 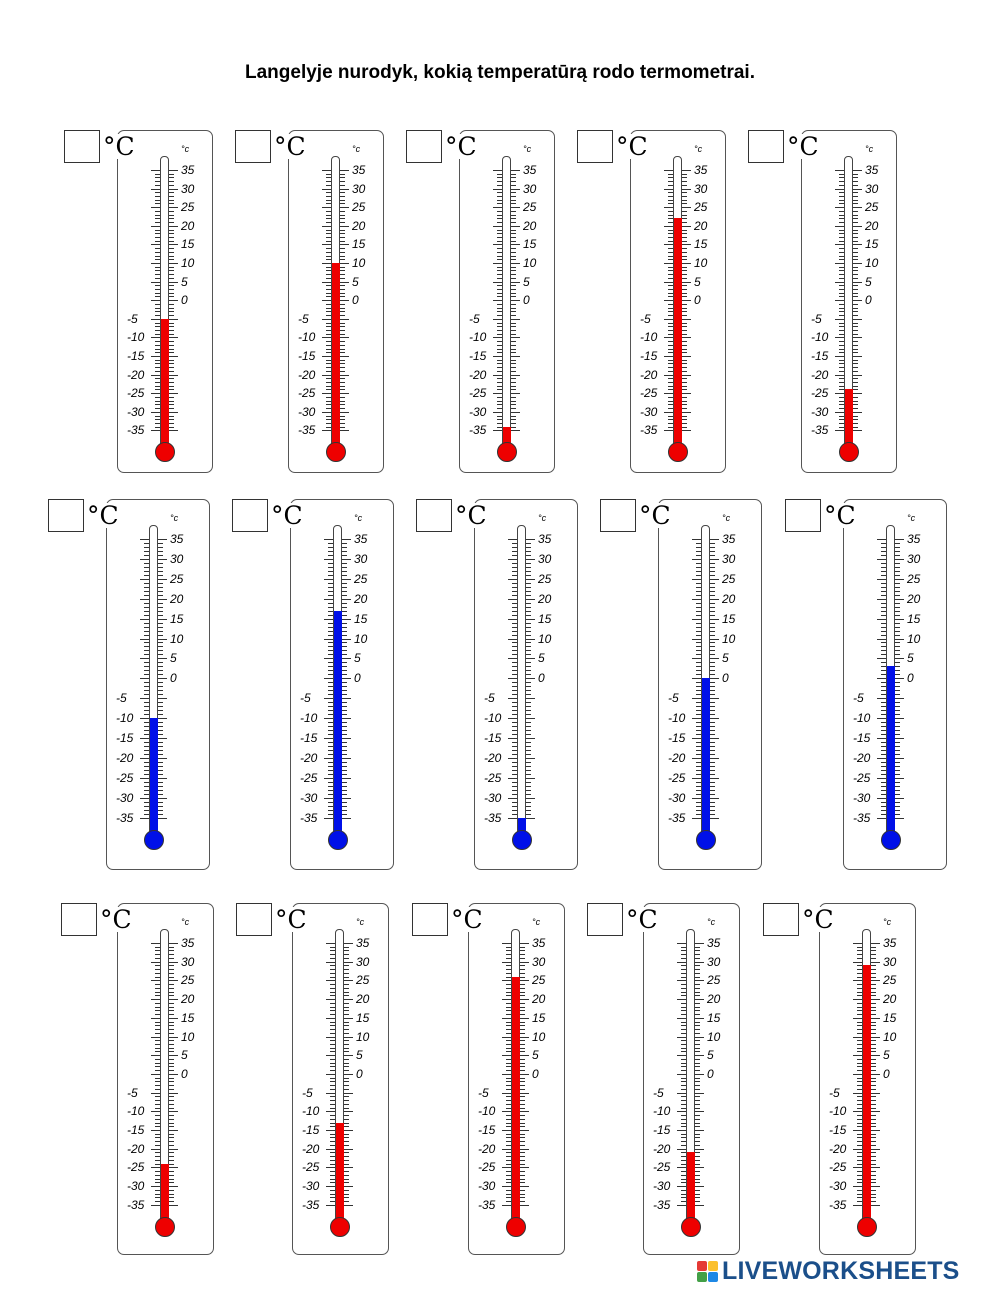 I want to click on scale-tick-label: 30, so click(x=890, y=961).